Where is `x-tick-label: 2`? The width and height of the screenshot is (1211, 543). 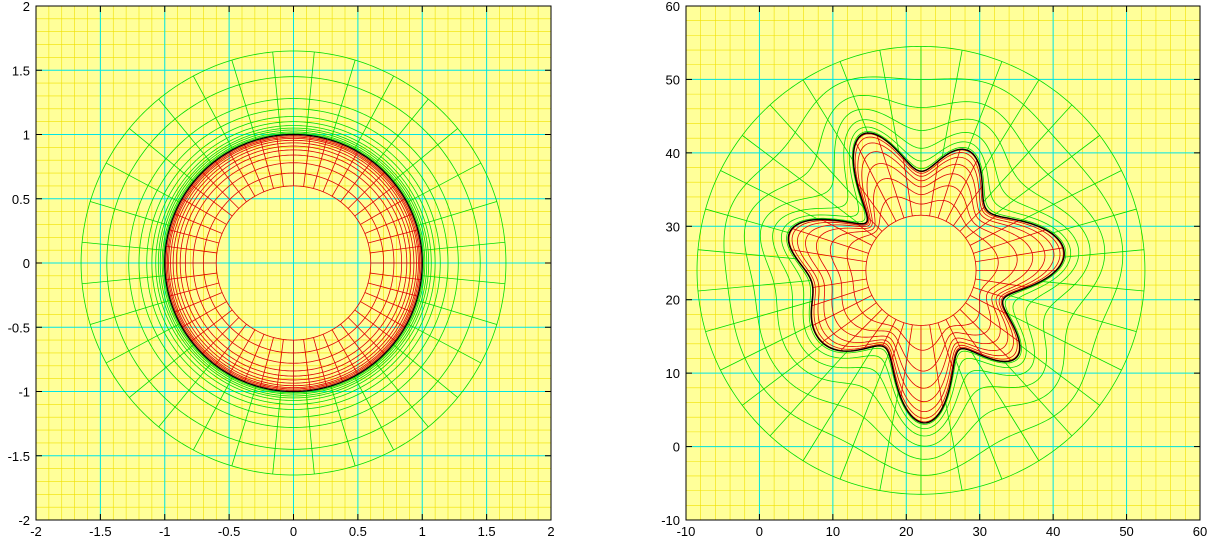 x-tick-label: 2 is located at coordinates (550, 531).